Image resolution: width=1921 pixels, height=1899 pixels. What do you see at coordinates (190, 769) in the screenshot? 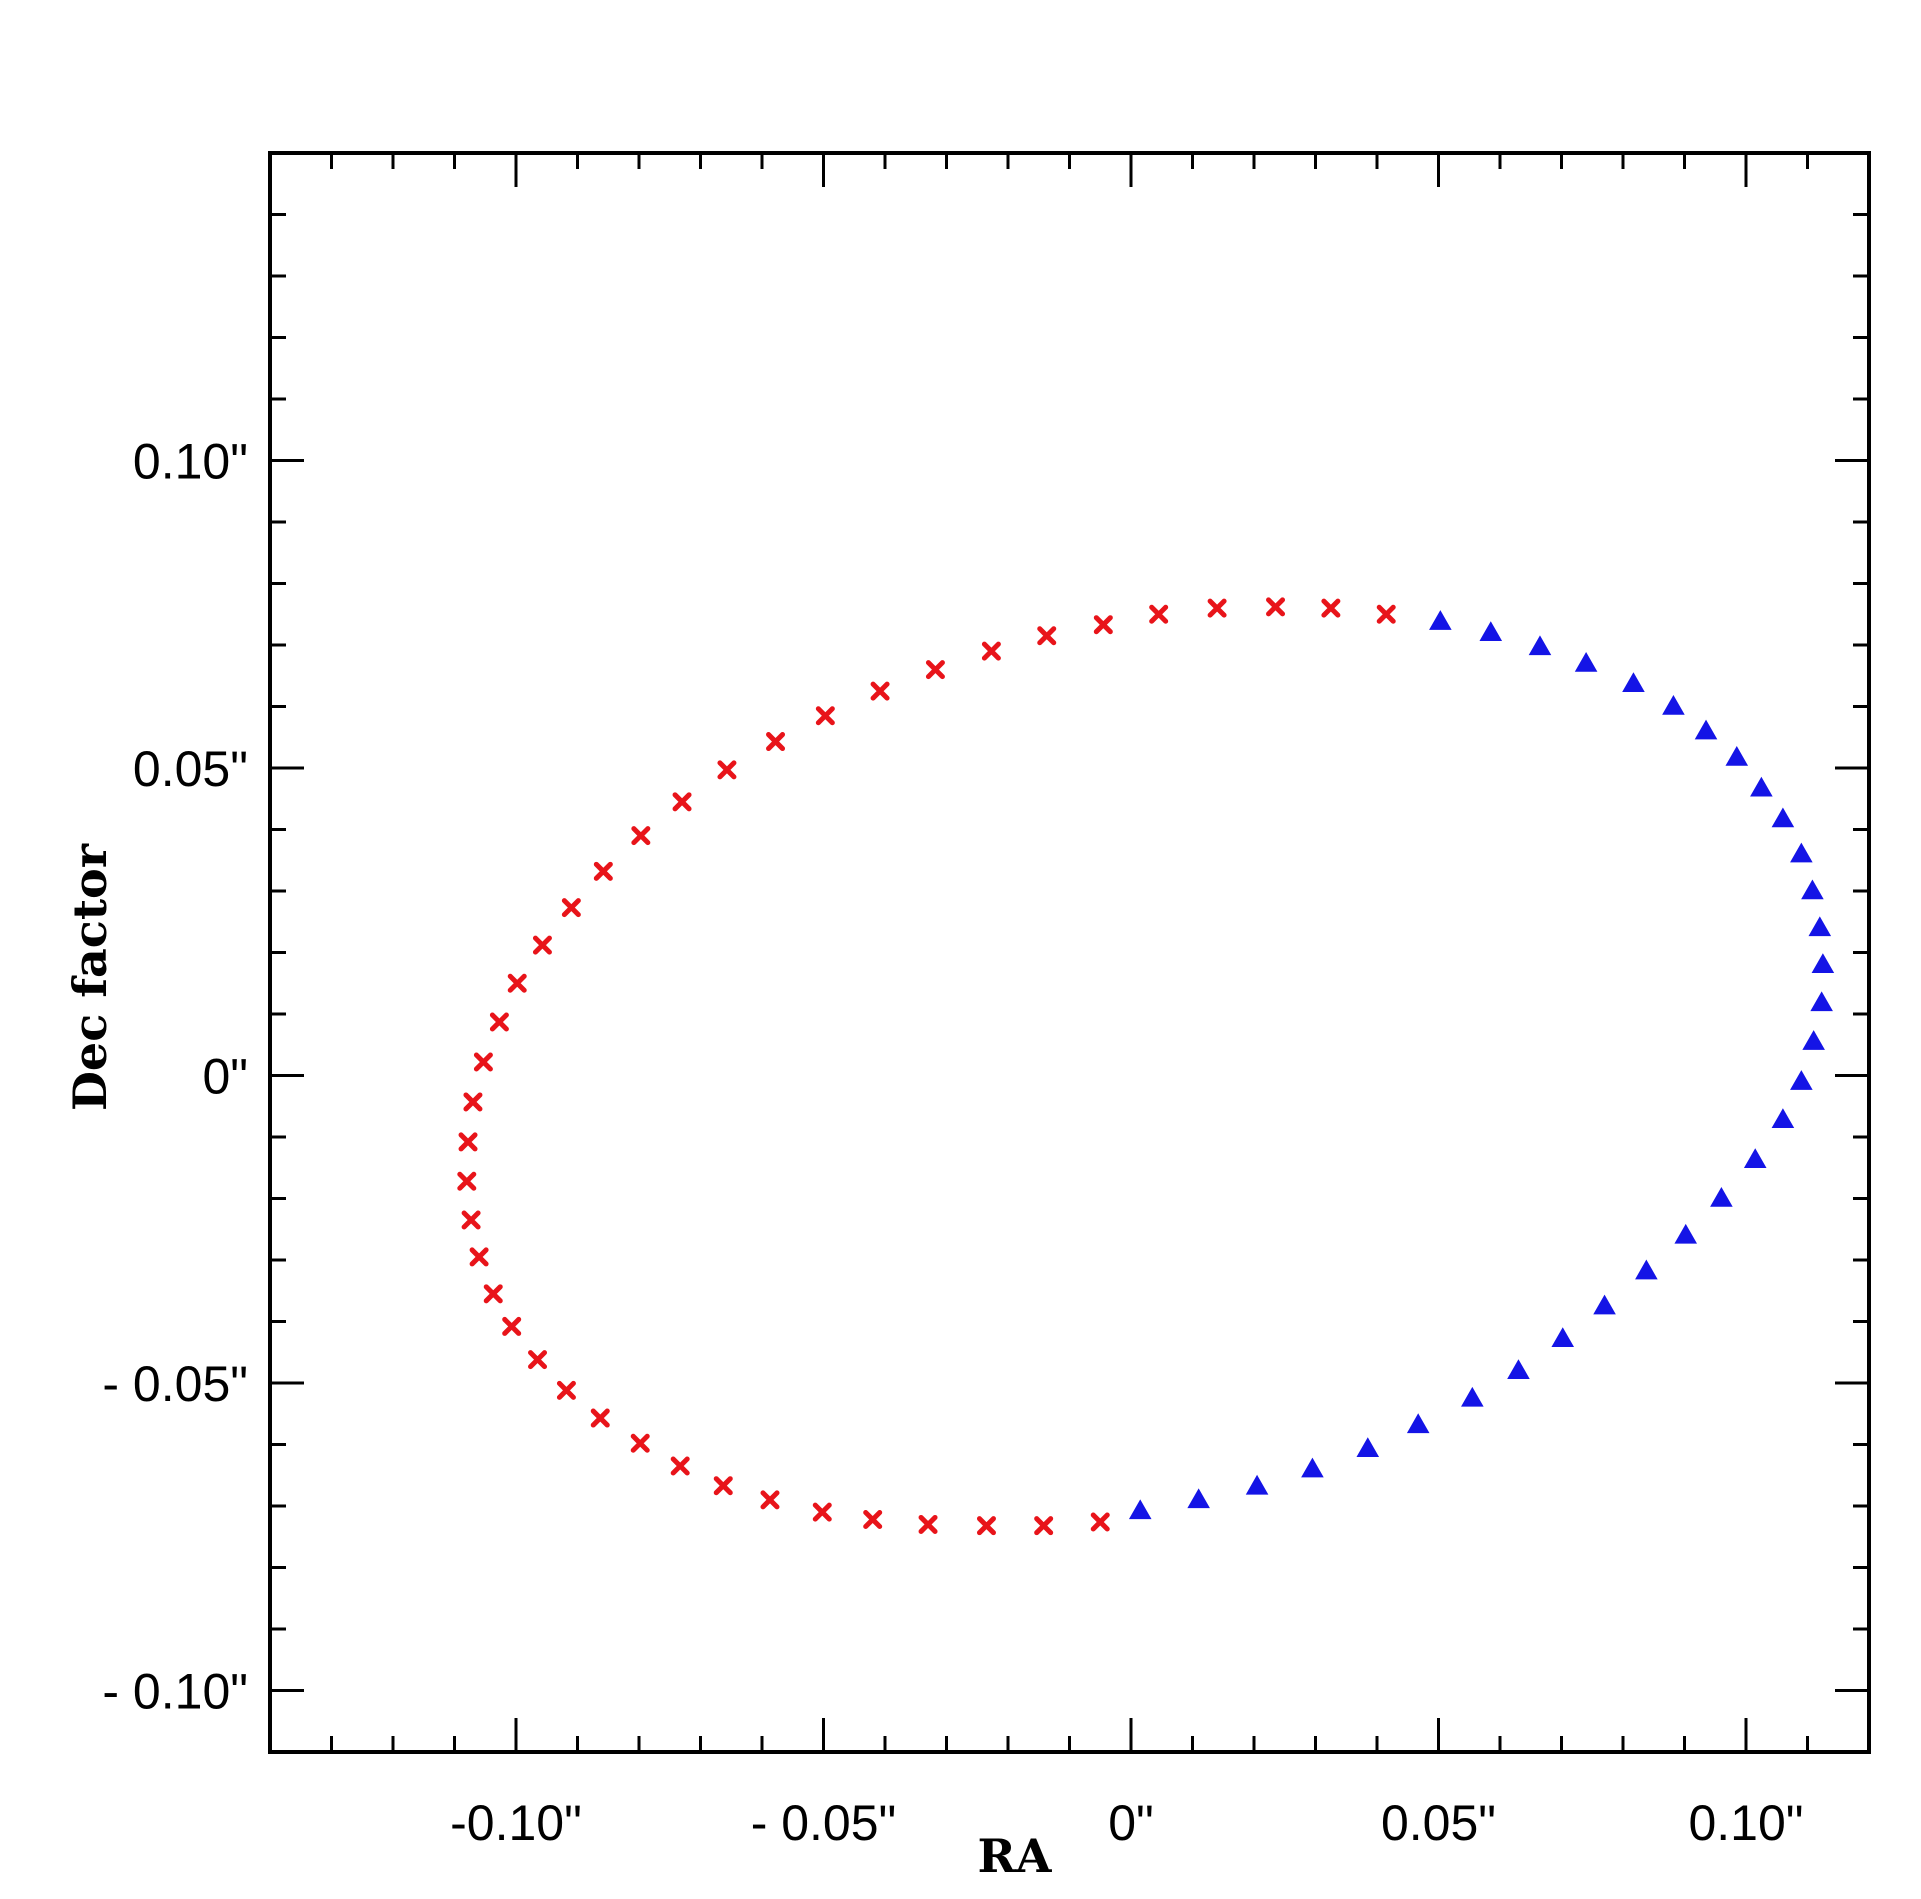
I see `y-tick-label: 0.05"` at bounding box center [190, 769].